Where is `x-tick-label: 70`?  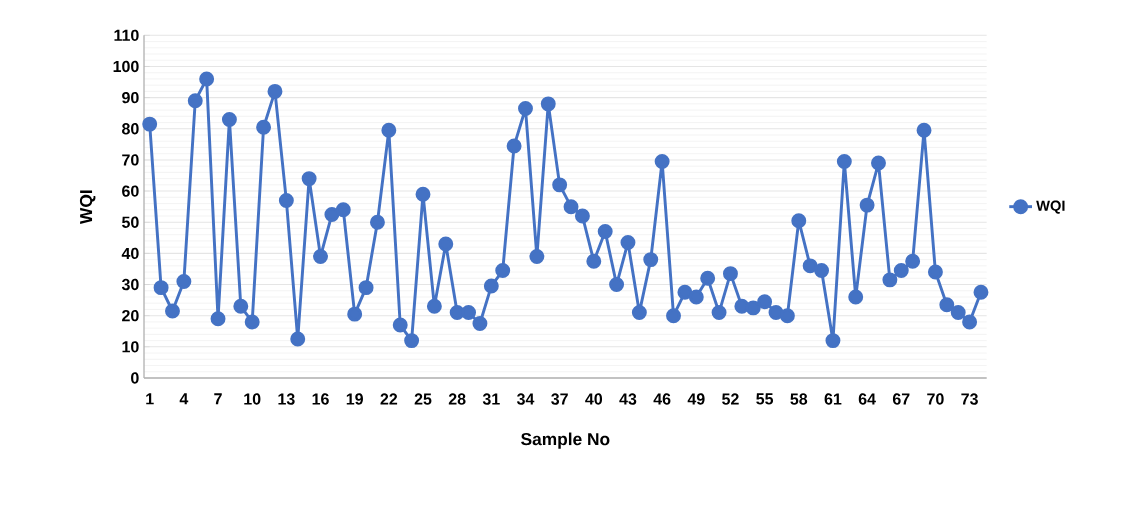
x-tick-label: 70 is located at coordinates (935, 399).